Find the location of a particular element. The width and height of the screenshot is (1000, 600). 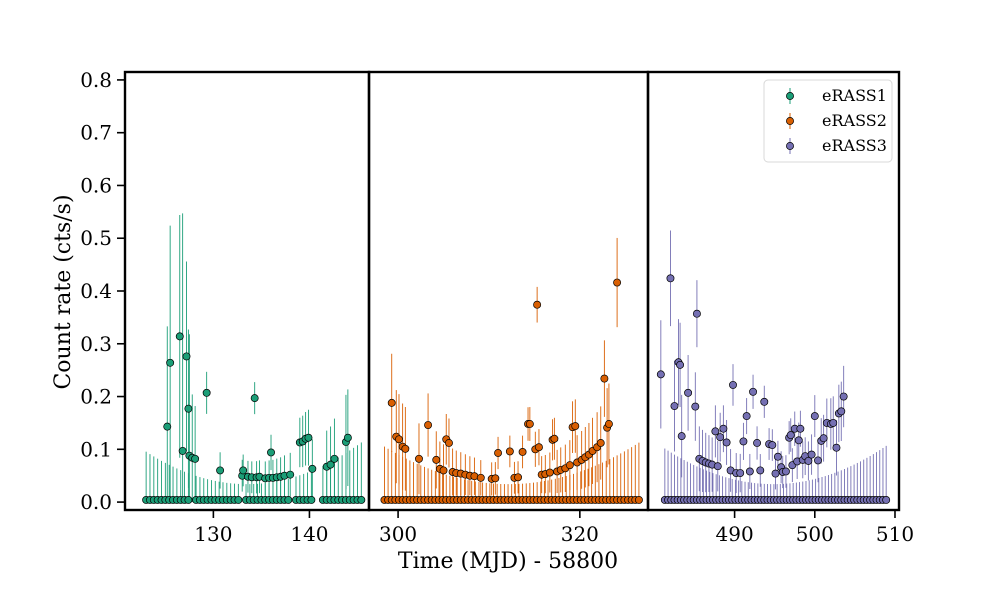

error-bars-erass1 is located at coordinates (253, 358).